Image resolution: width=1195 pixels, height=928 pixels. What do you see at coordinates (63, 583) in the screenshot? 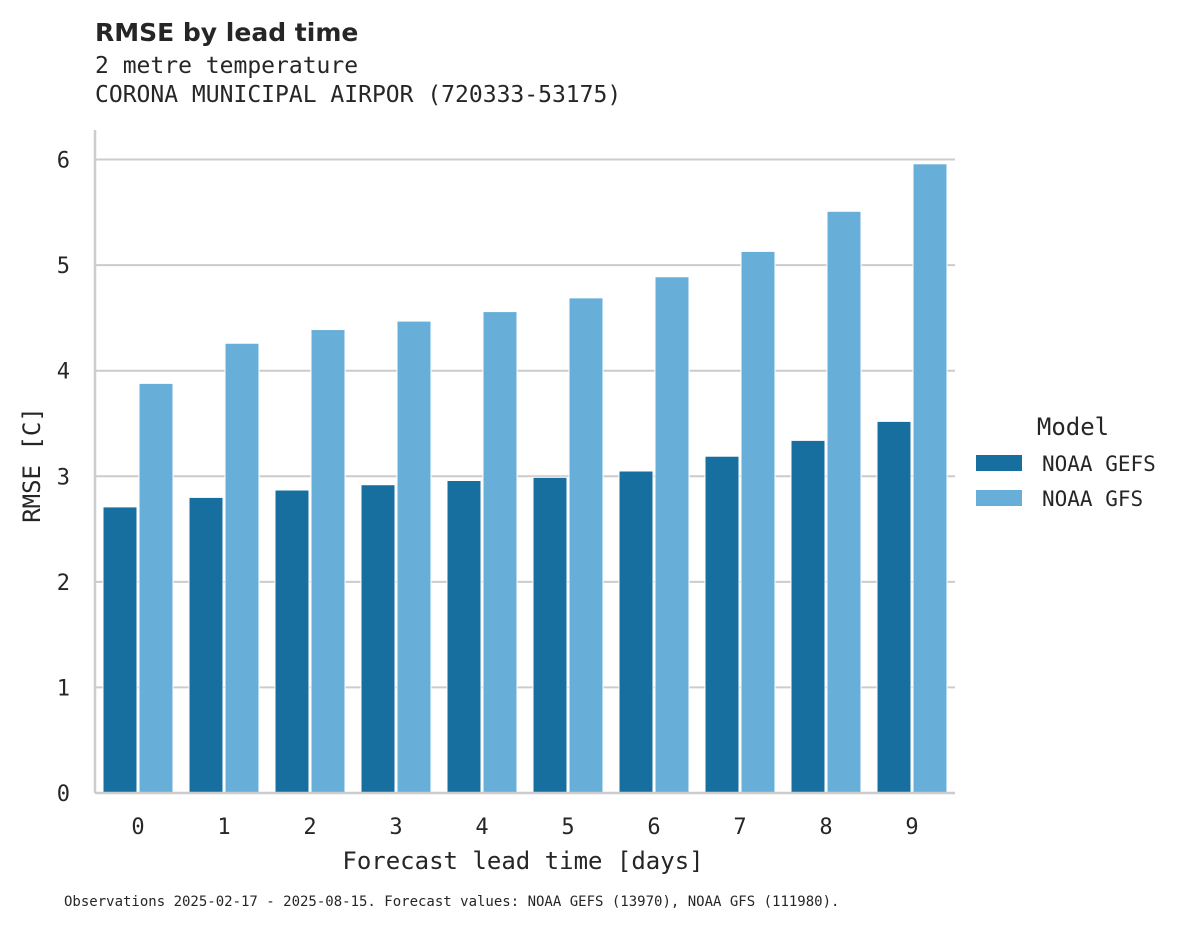
I see `y-tick-label: 2` at bounding box center [63, 583].